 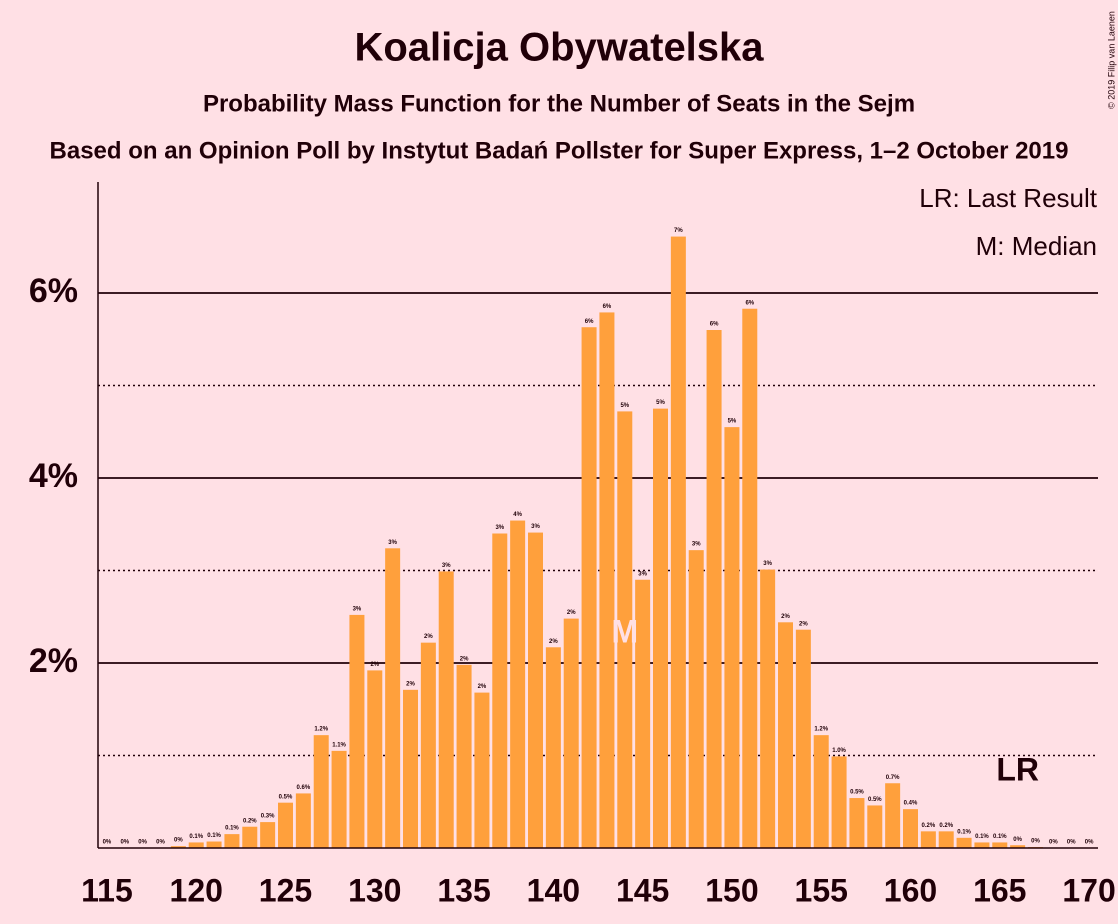 I want to click on x-tick-label: 155, so click(x=821, y=890).